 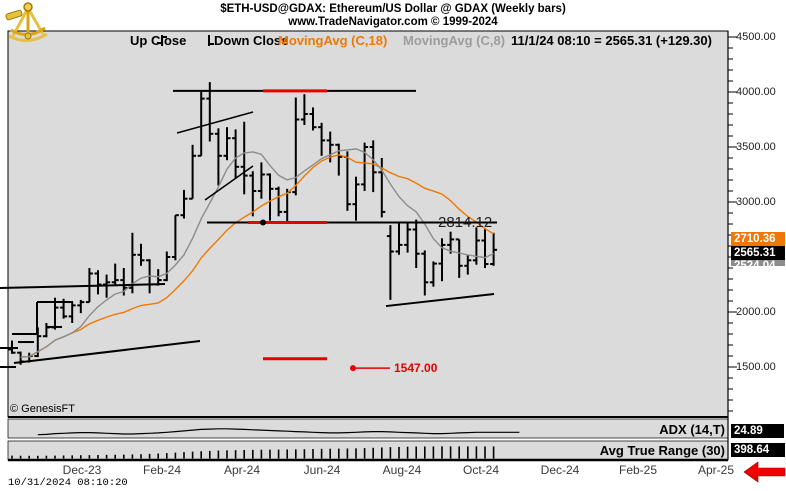 What do you see at coordinates (333, 40) in the screenshot?
I see `legend-movingavg-18: MovingAvg (C,18)` at bounding box center [333, 40].